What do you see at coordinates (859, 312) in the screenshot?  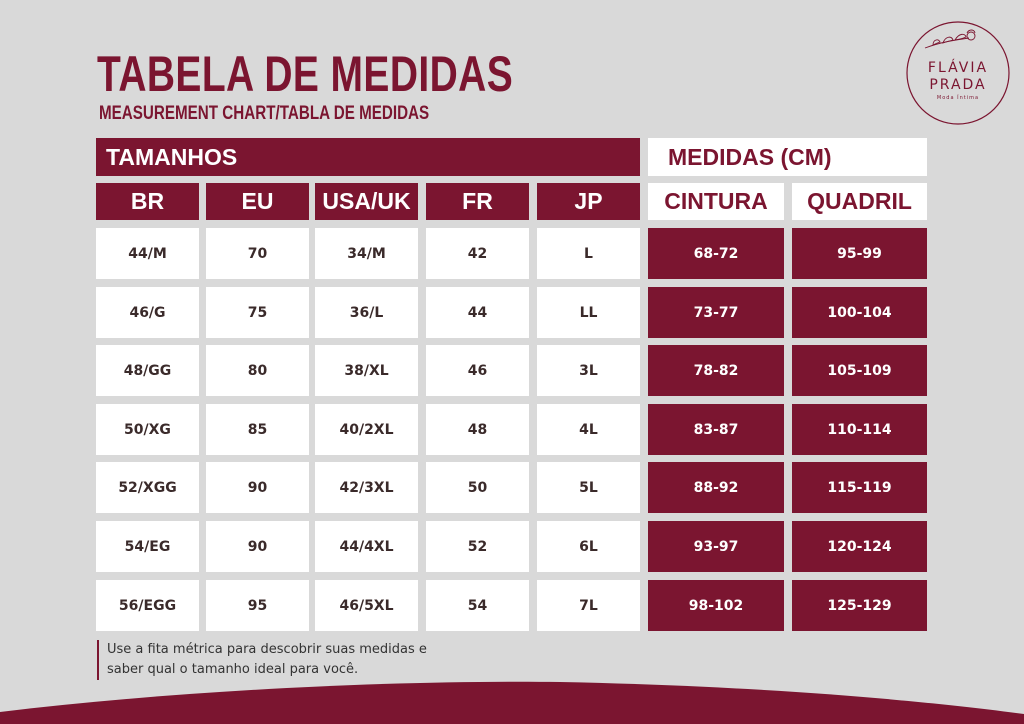 I see `cell-quadril: 100-104` at bounding box center [859, 312].